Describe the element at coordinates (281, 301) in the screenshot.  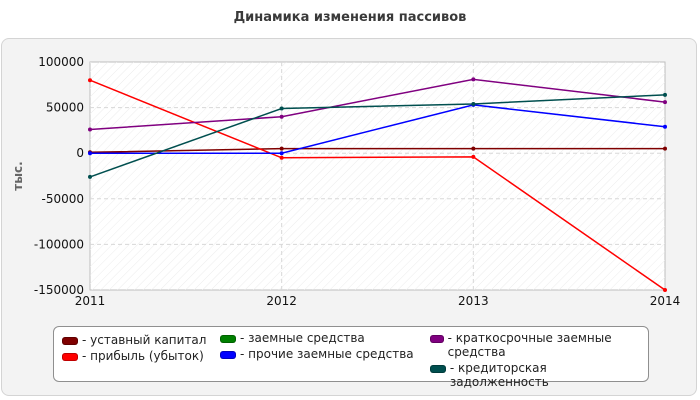
I see `x-tick-label: 2012` at that location.